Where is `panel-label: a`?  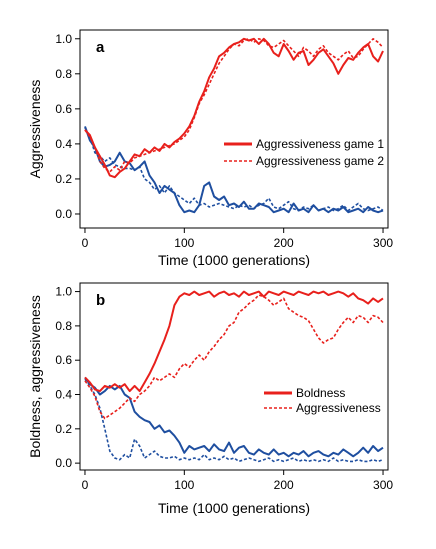 panel-label: a is located at coordinates (100, 47).